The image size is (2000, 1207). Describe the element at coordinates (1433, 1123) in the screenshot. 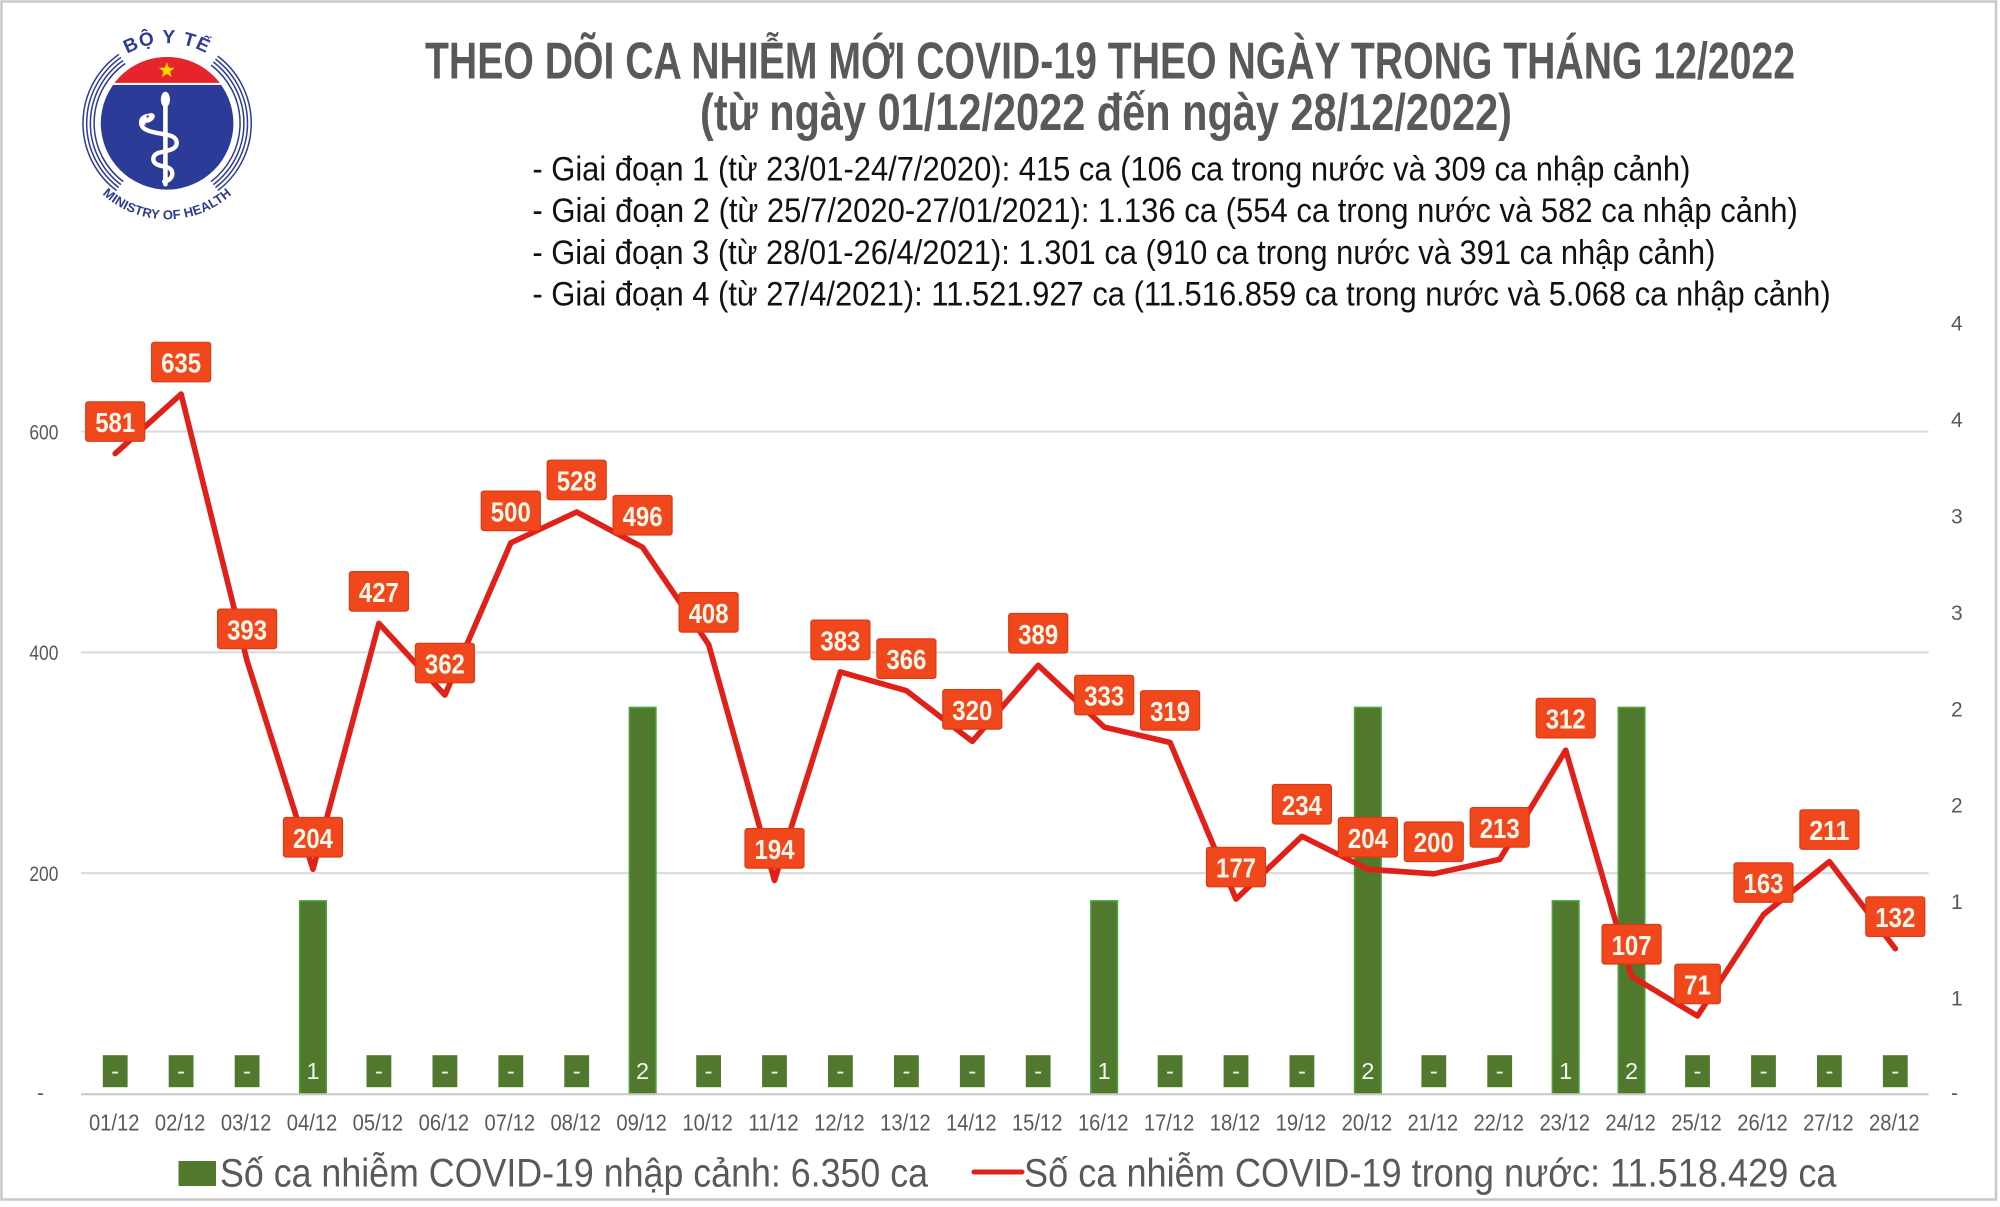

I see `svg-text: 21/12` at that location.